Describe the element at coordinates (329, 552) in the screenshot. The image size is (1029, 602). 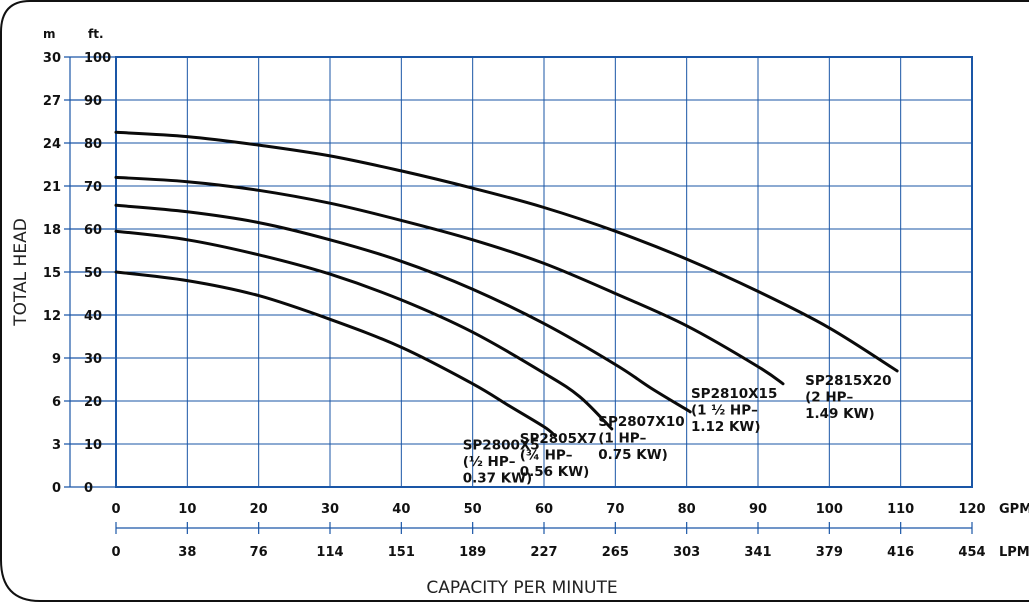
I see `x-tick-label-lpm: 114` at that location.